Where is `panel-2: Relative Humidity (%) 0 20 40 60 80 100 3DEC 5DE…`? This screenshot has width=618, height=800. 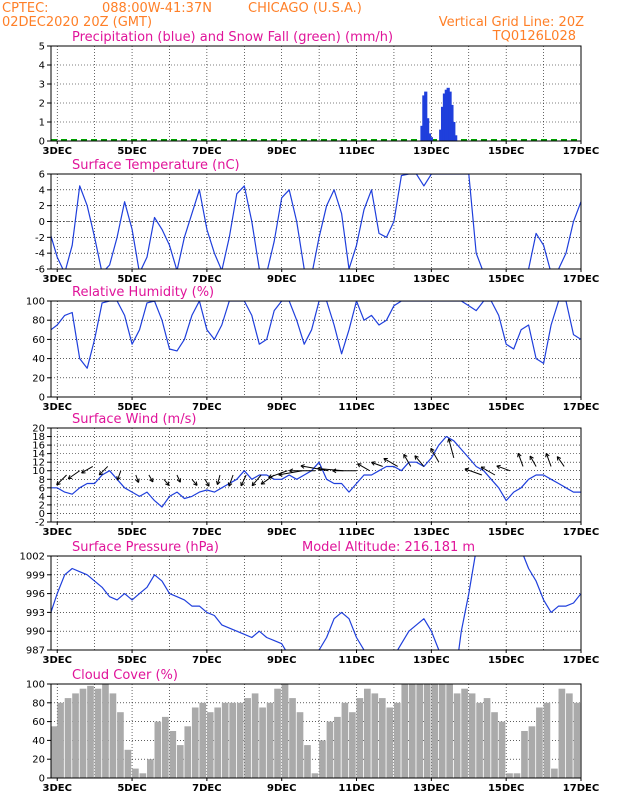
panel-2: Relative Humidity (%) 0 20 40 60 80 100 3DEC 5DE… is located at coordinates (312, 349).